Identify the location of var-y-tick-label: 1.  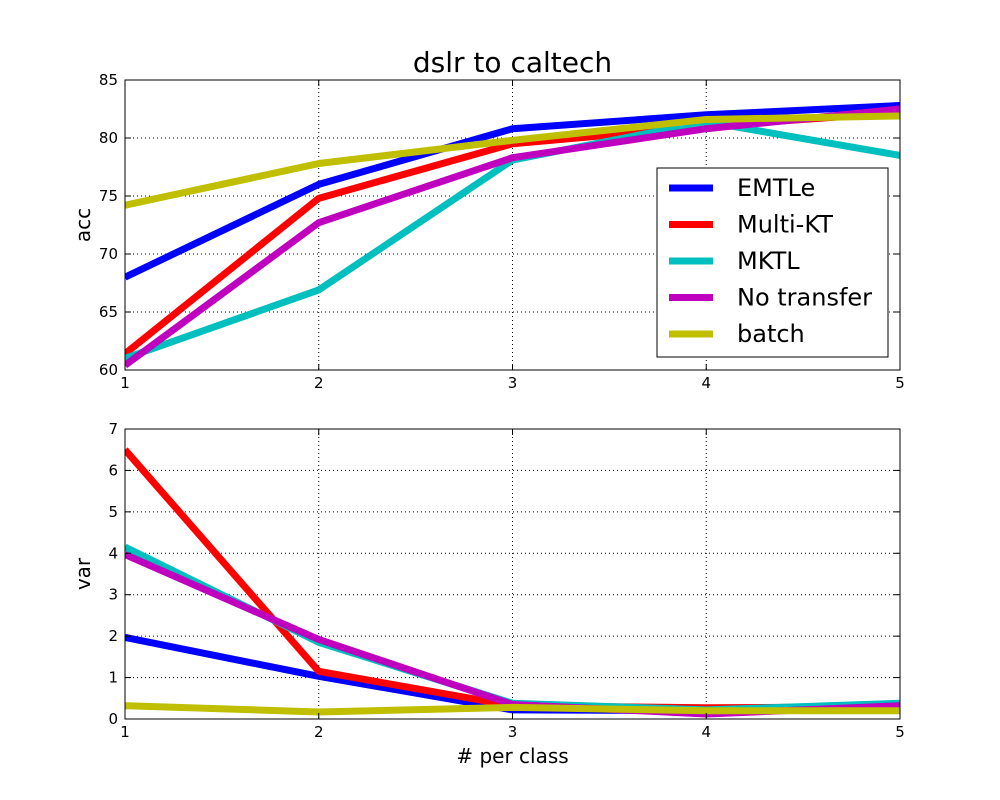
(113, 678).